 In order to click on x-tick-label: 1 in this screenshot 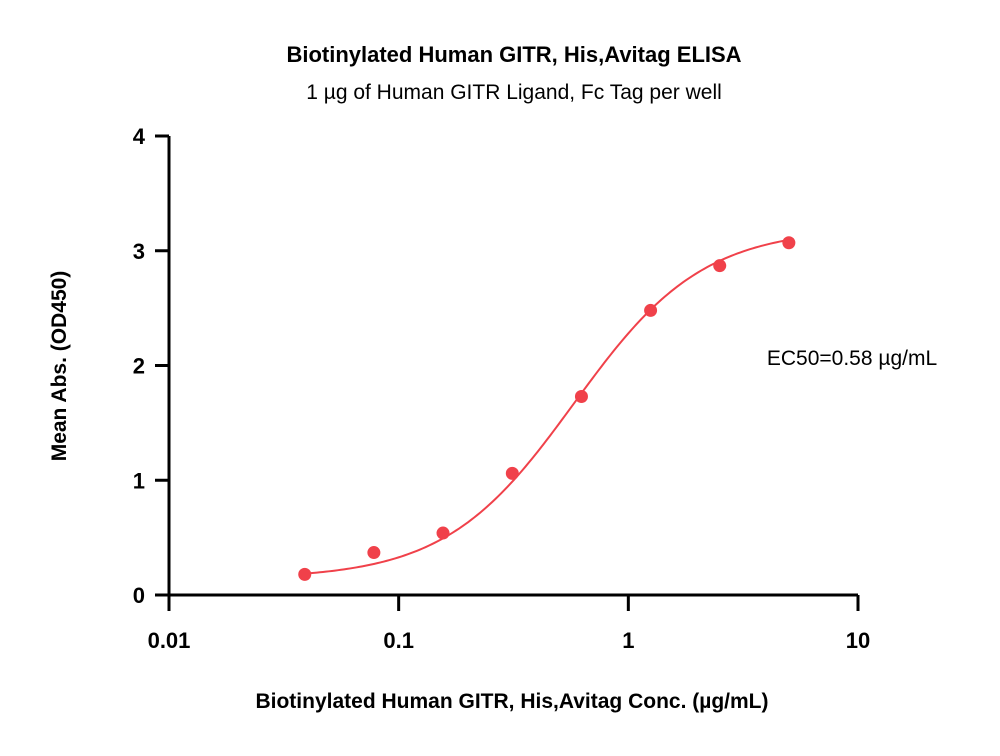, I will do `click(628, 640)`.